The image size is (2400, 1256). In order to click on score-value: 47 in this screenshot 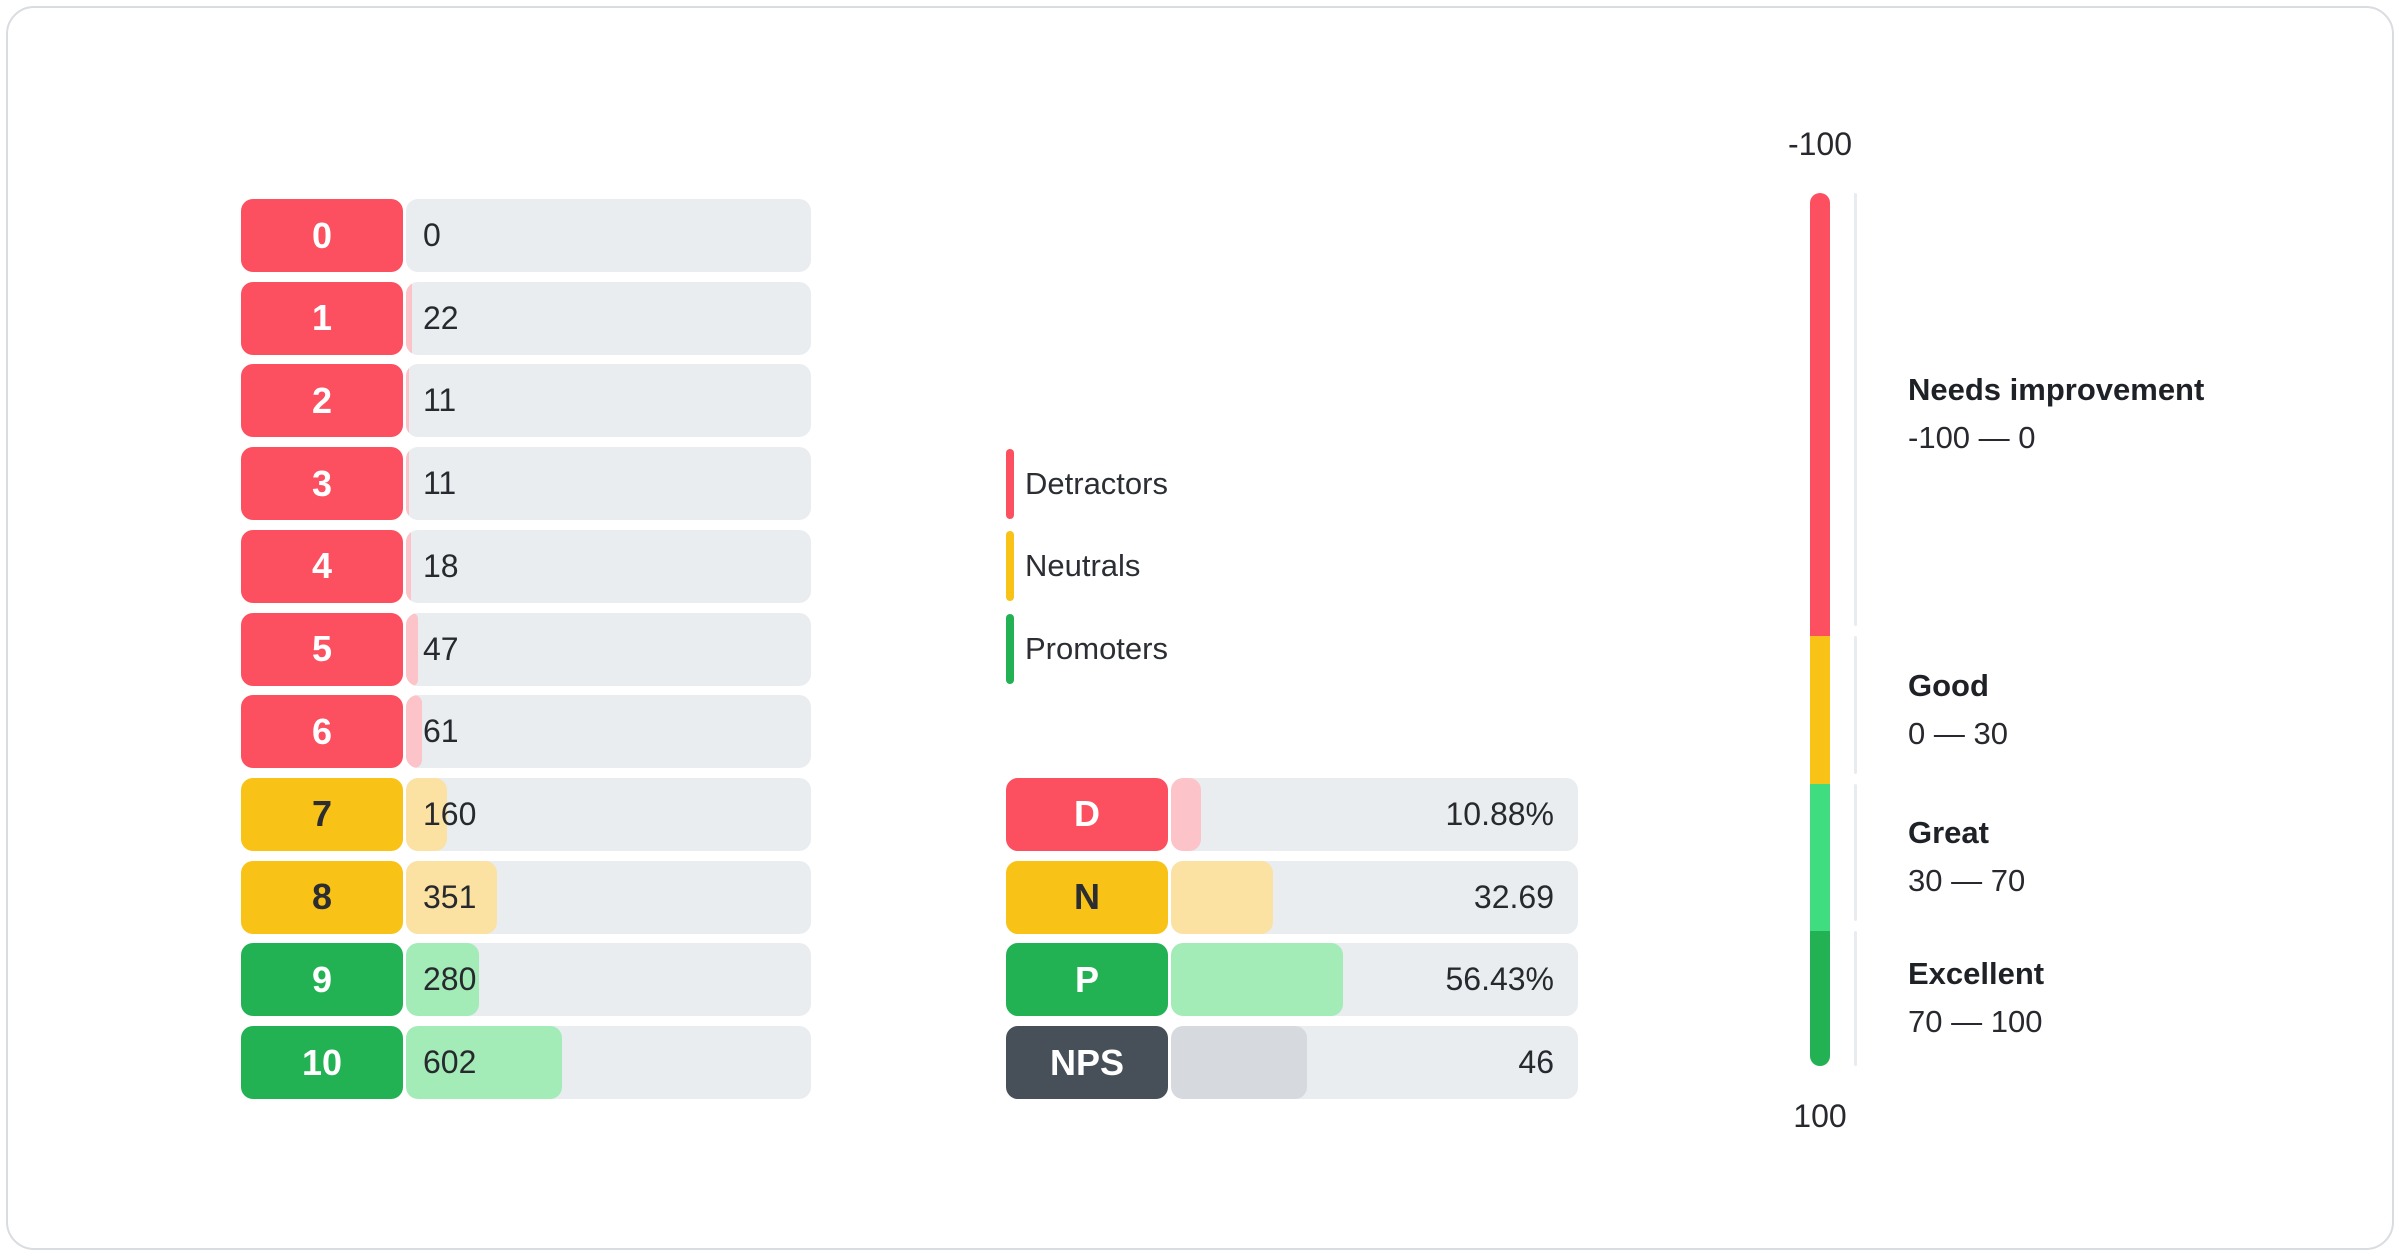, I will do `click(441, 648)`.